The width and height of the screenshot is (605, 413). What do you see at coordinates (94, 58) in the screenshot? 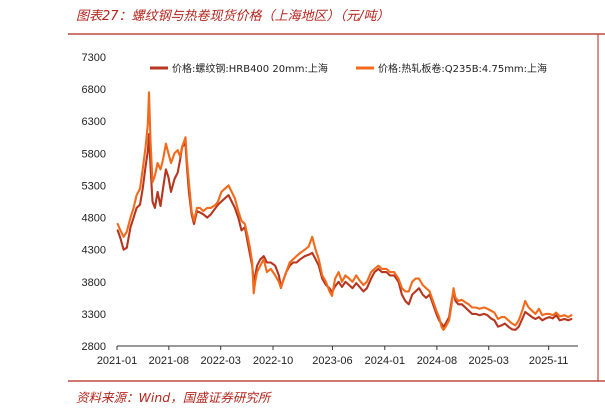
I see `y-tick-label: 7300` at bounding box center [94, 58].